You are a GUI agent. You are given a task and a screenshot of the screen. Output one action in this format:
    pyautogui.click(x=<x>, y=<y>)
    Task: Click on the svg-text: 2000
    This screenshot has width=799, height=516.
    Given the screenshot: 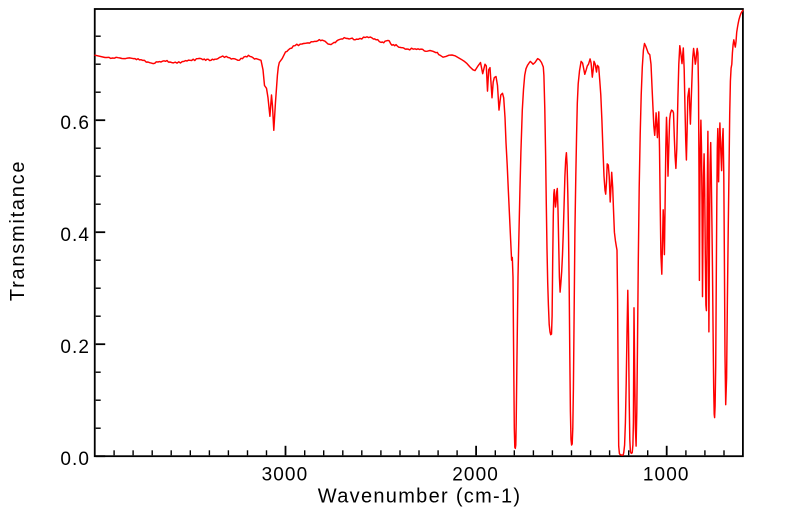 What is the action you would take?
    pyautogui.click(x=475, y=475)
    